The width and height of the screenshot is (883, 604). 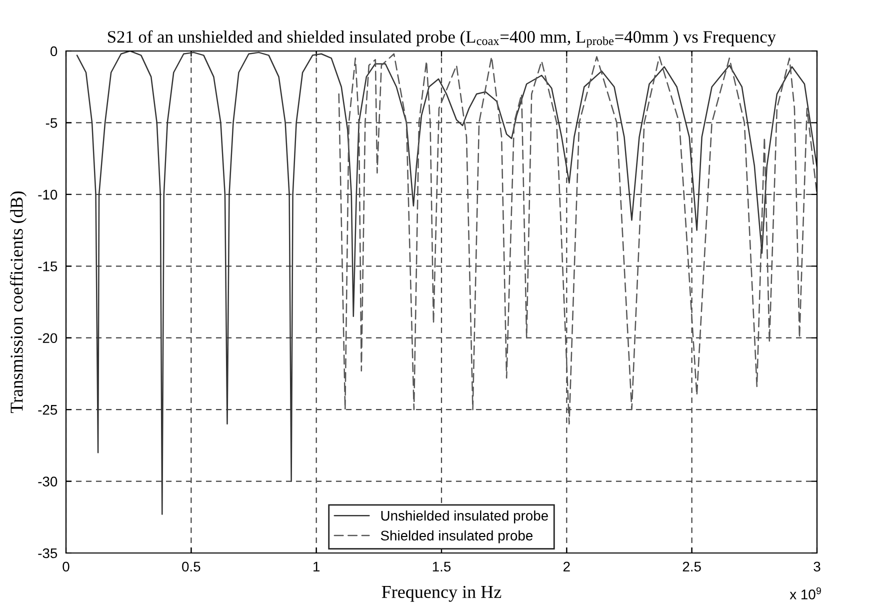 I want to click on y-tick-label: -20, so click(x=48, y=338).